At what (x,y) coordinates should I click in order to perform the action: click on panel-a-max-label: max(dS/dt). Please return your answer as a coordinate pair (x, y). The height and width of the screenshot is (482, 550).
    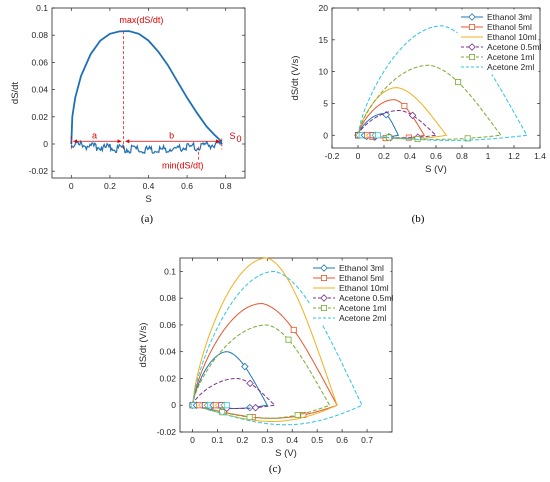
    Looking at the image, I should click on (141, 20).